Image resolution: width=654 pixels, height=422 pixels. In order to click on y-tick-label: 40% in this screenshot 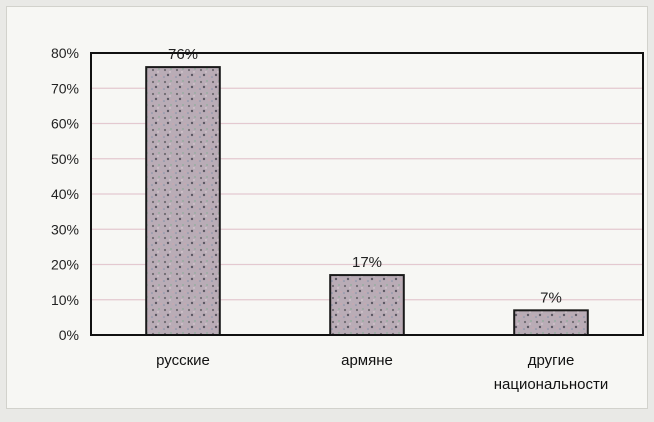, I will do `click(65, 194)`.